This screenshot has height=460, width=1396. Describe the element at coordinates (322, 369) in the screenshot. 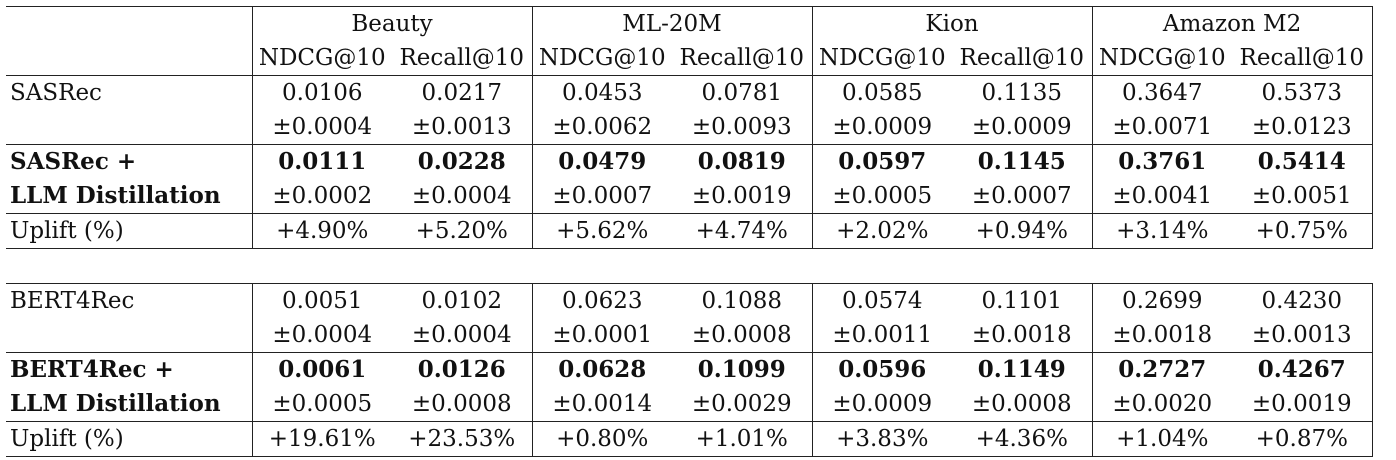

I see `value-cell: 0.0061` at that location.